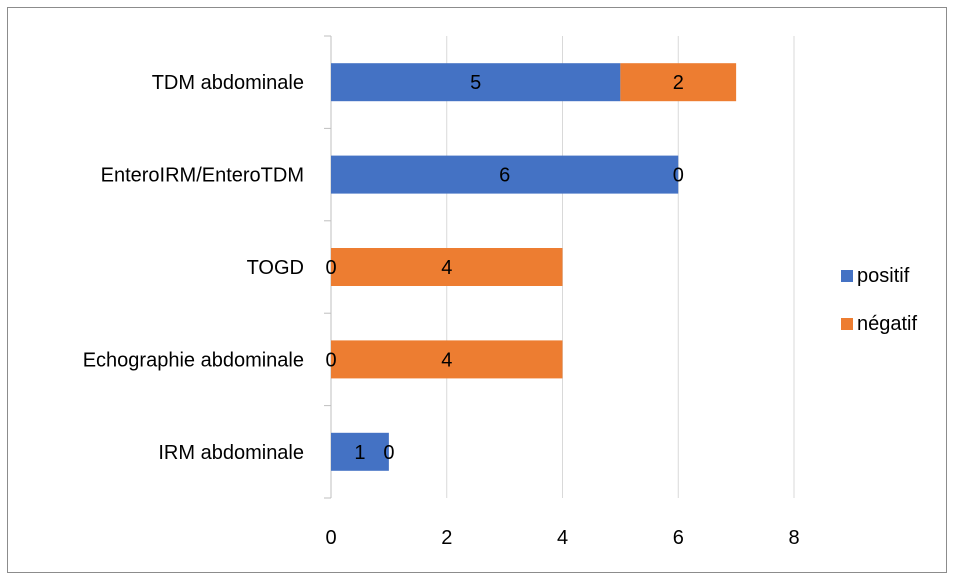  Describe the element at coordinates (231, 453) in the screenshot. I see `category-label: IRM abdominale` at that location.